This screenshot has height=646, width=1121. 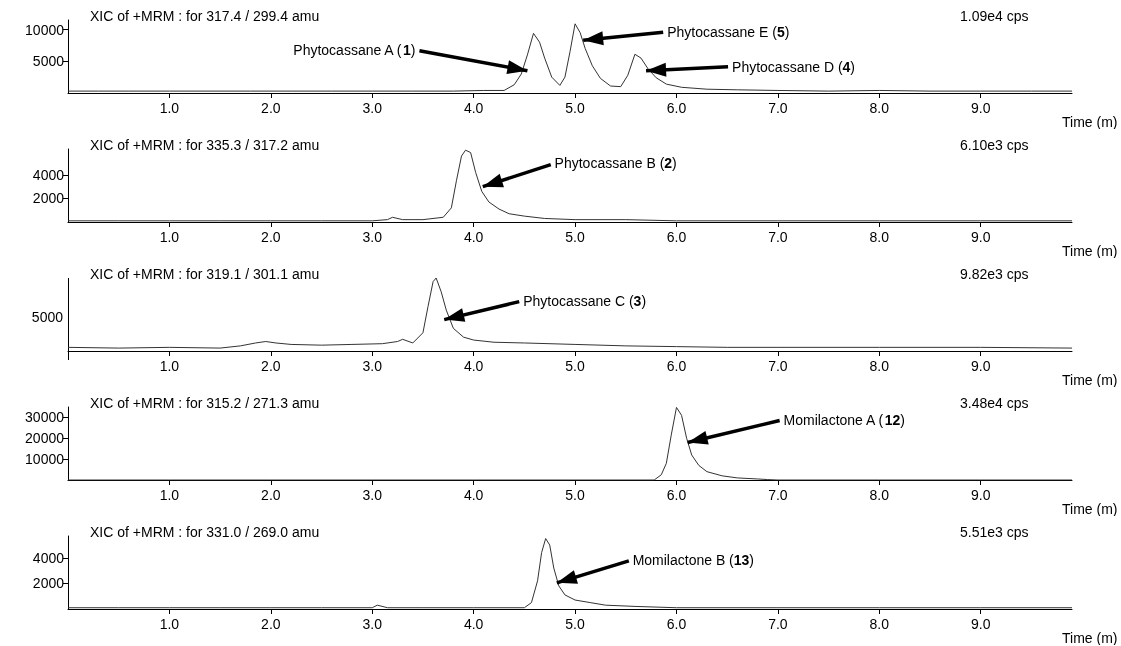 What do you see at coordinates (794, 66) in the screenshot?
I see `annotation: Phytocassane D (4)` at bounding box center [794, 66].